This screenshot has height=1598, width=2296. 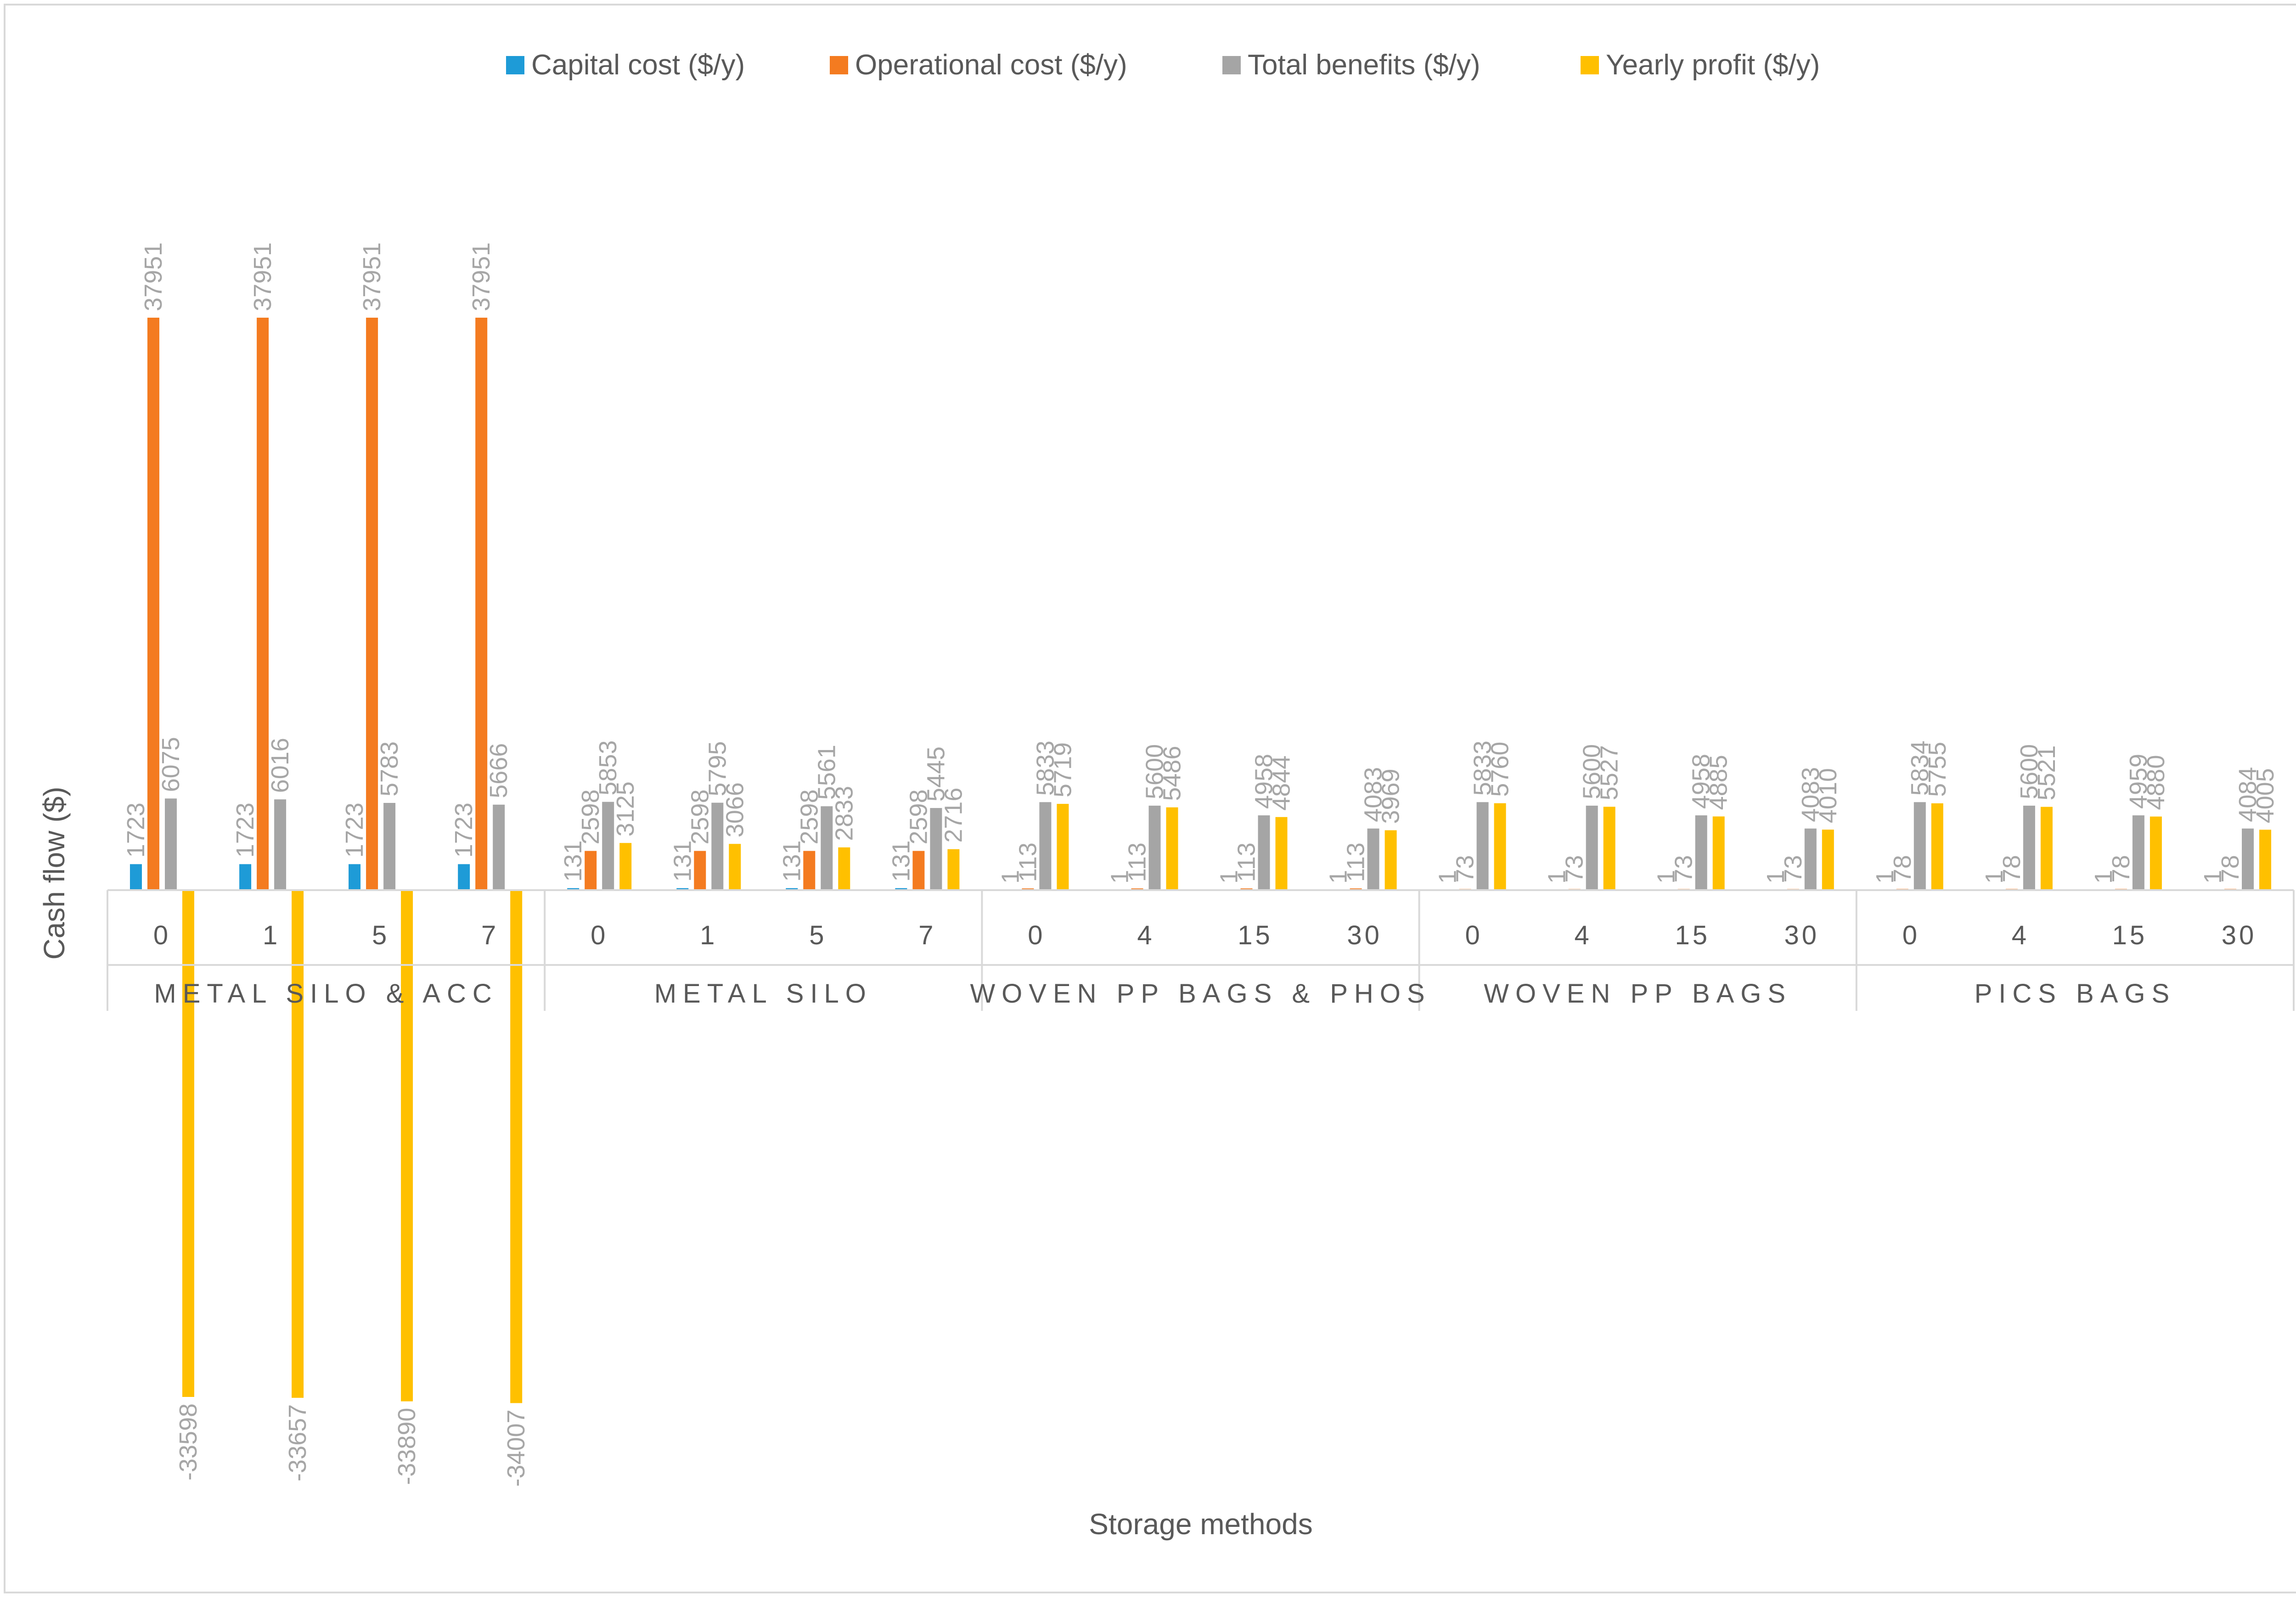 I want to click on data-label: -33598, so click(x=188, y=1441).